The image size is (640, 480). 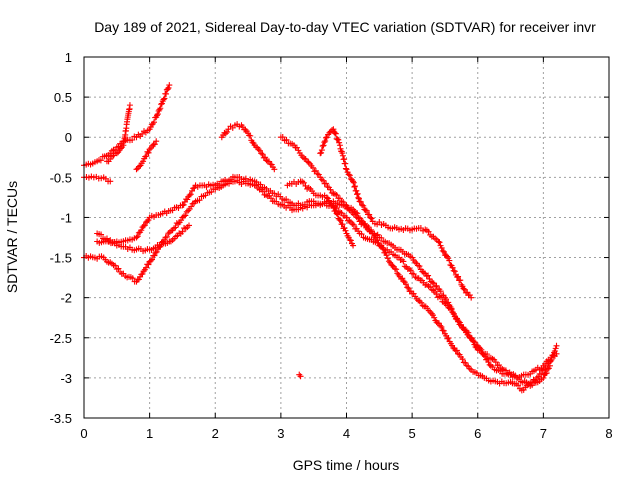 What do you see at coordinates (477, 433) in the screenshot?
I see `x-tick-label: 6` at bounding box center [477, 433].